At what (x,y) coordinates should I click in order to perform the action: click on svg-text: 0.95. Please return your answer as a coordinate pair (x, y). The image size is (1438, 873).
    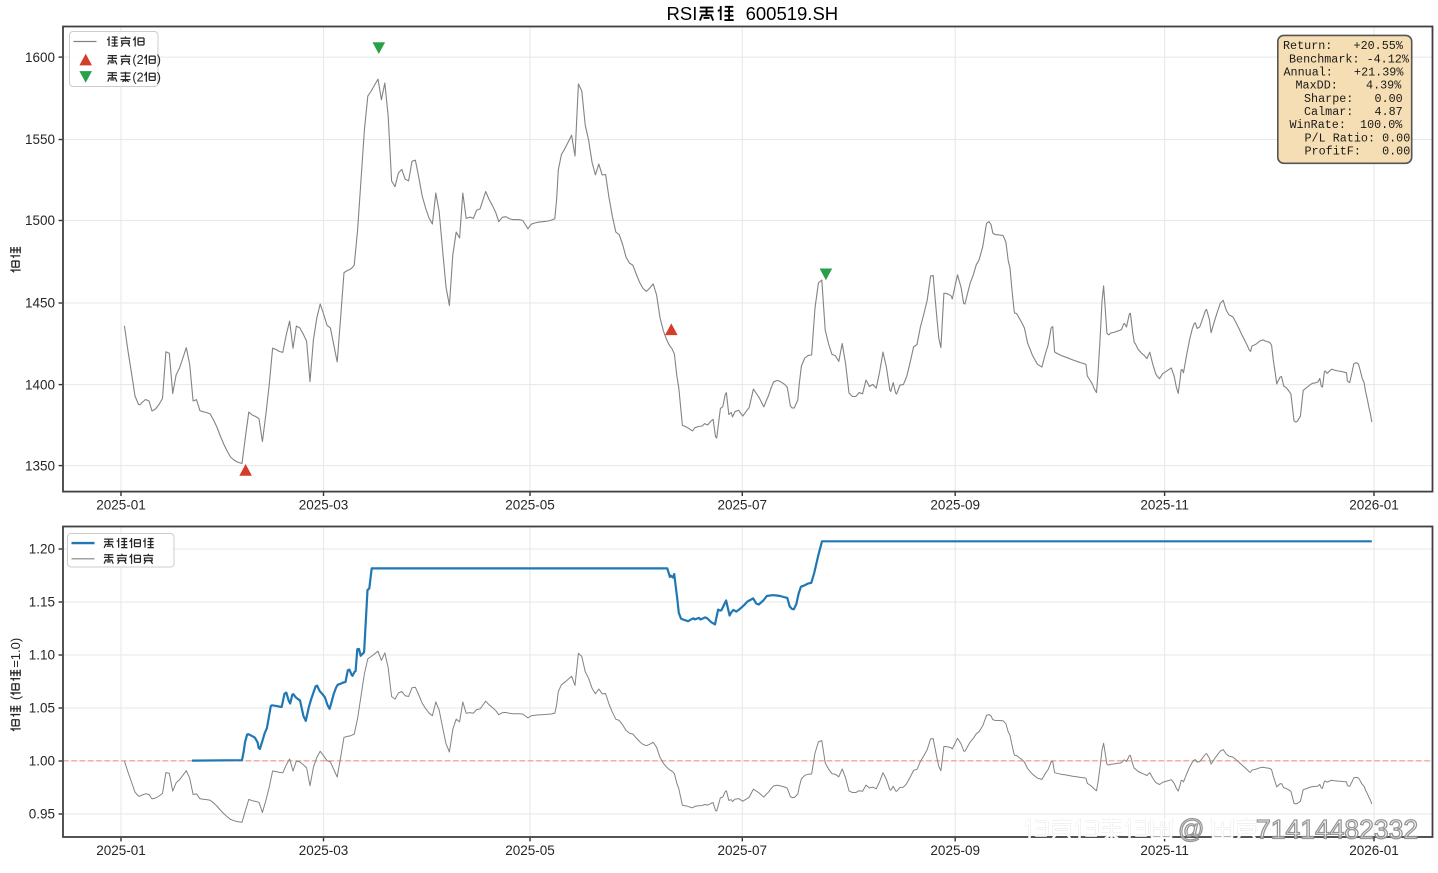
    Looking at the image, I should click on (42, 814).